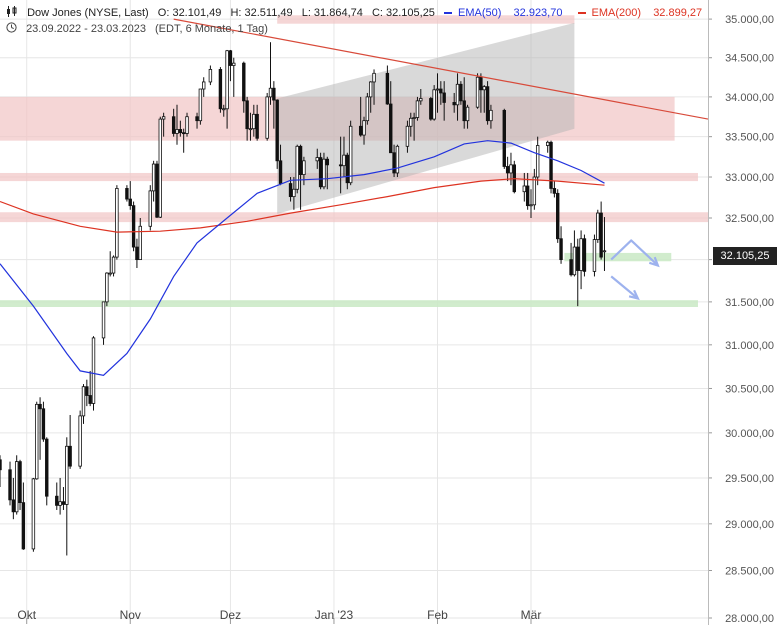 The image size is (780, 625). Describe the element at coordinates (531, 615) in the screenshot. I see `x-tick-label: Mär` at that location.